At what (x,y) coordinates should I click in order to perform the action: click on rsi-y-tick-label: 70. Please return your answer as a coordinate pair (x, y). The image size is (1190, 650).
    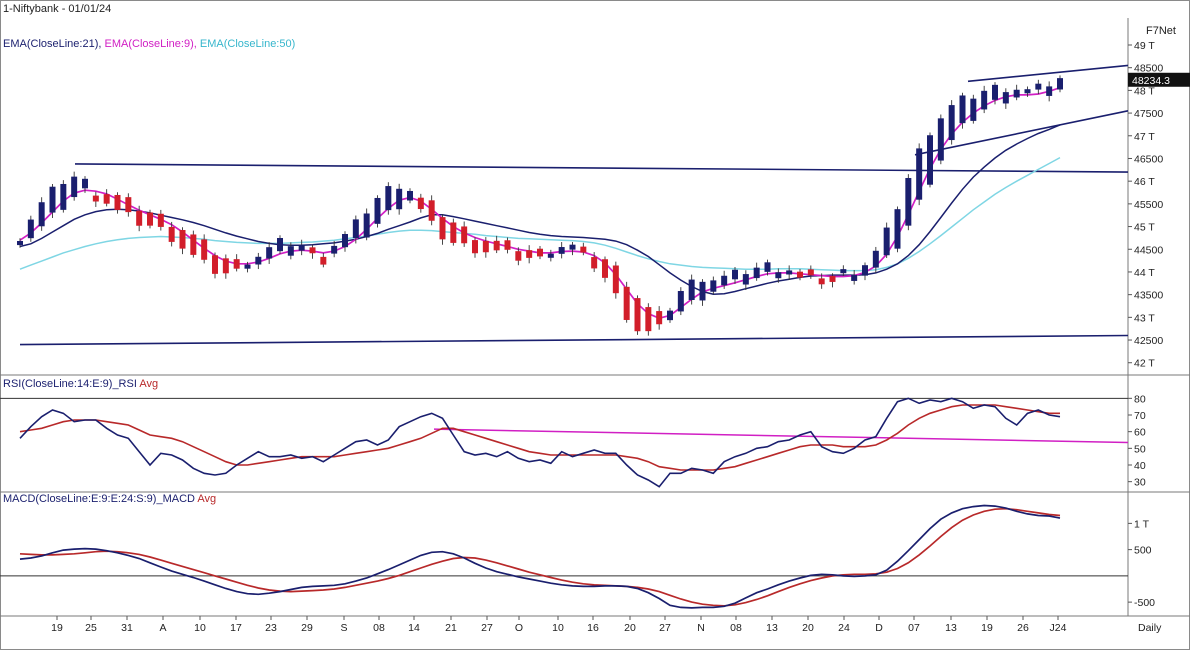
    Looking at the image, I should click on (1140, 416).